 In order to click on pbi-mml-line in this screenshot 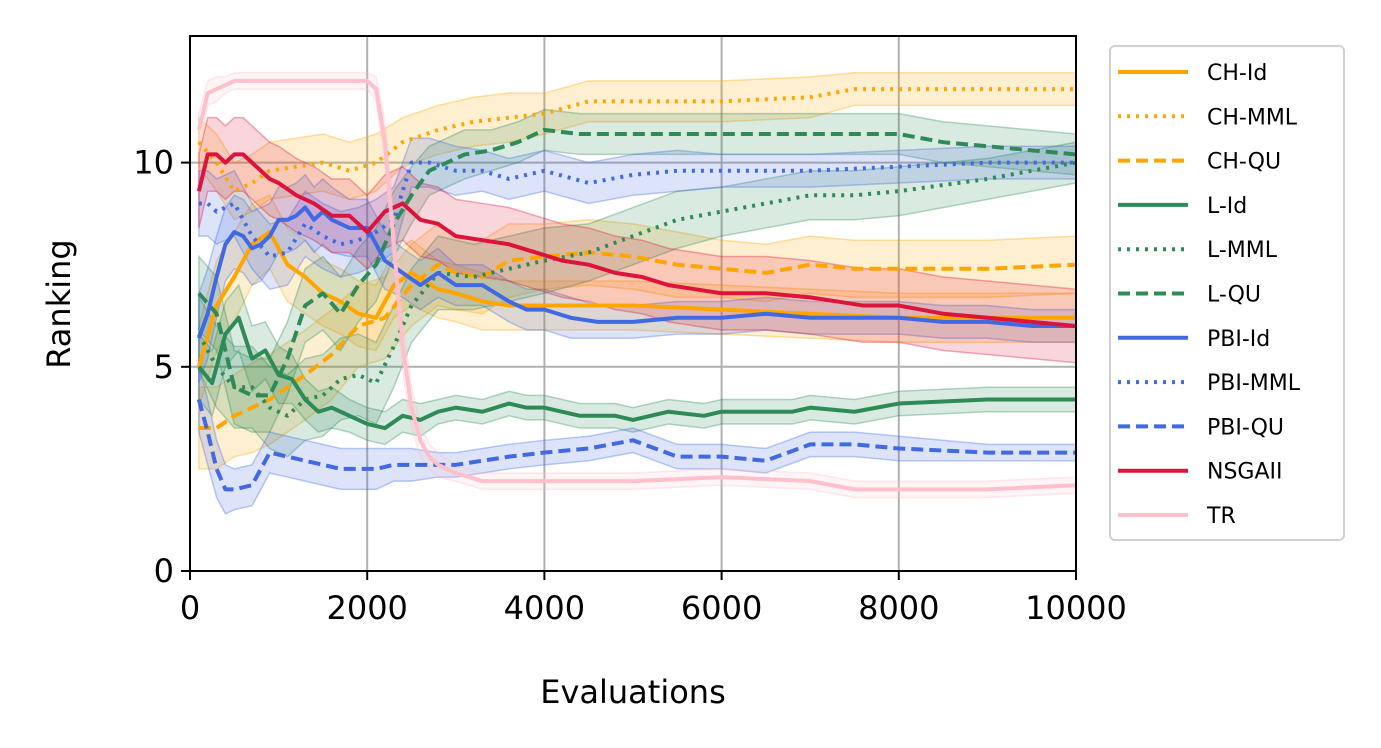, I will do `click(637, 209)`.